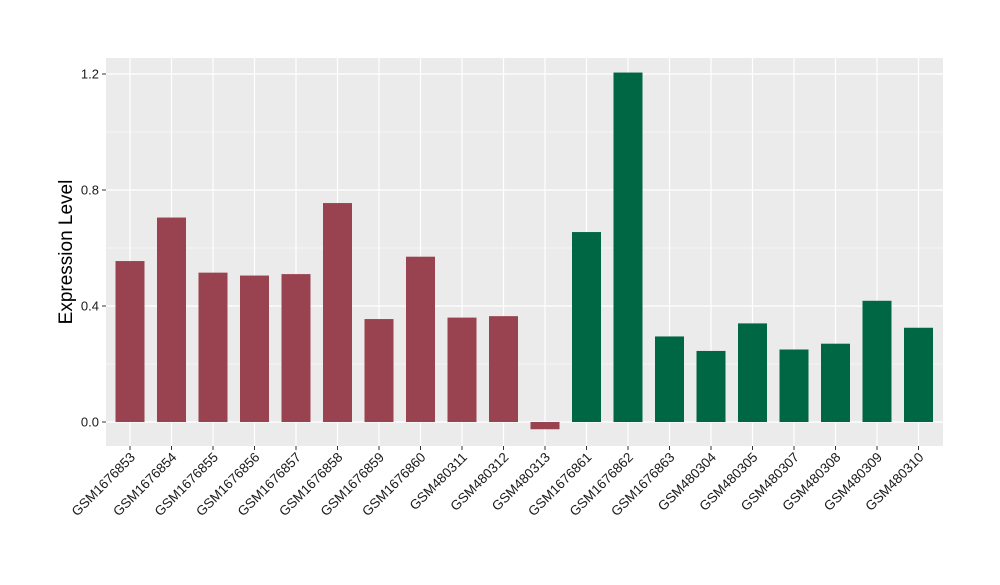 Image resolution: width=1000 pixels, height=585 pixels. What do you see at coordinates (545, 426) in the screenshot?
I see `bar-GSM480313` at bounding box center [545, 426].